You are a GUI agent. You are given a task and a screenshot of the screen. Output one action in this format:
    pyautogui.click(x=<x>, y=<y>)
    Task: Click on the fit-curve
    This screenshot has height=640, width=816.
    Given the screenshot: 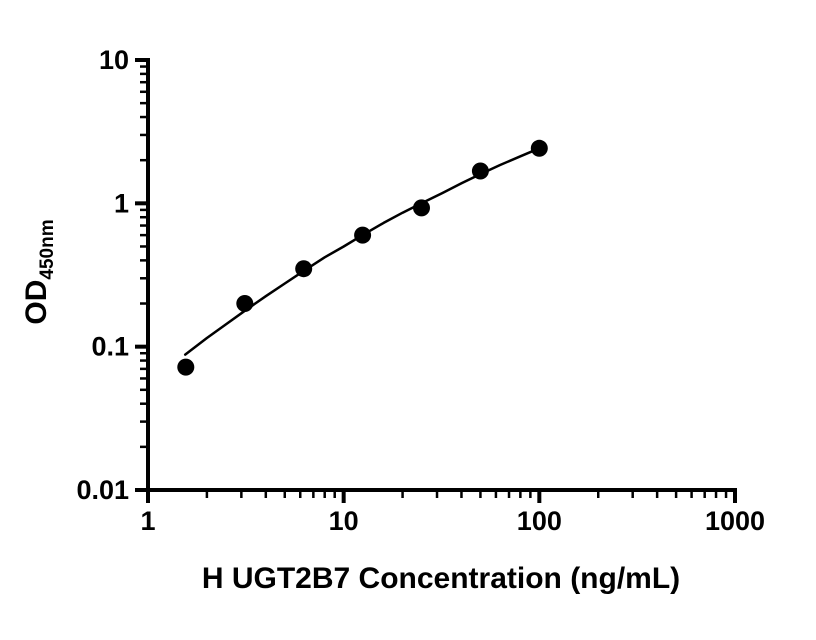 What is the action you would take?
    pyautogui.click(x=362, y=251)
    